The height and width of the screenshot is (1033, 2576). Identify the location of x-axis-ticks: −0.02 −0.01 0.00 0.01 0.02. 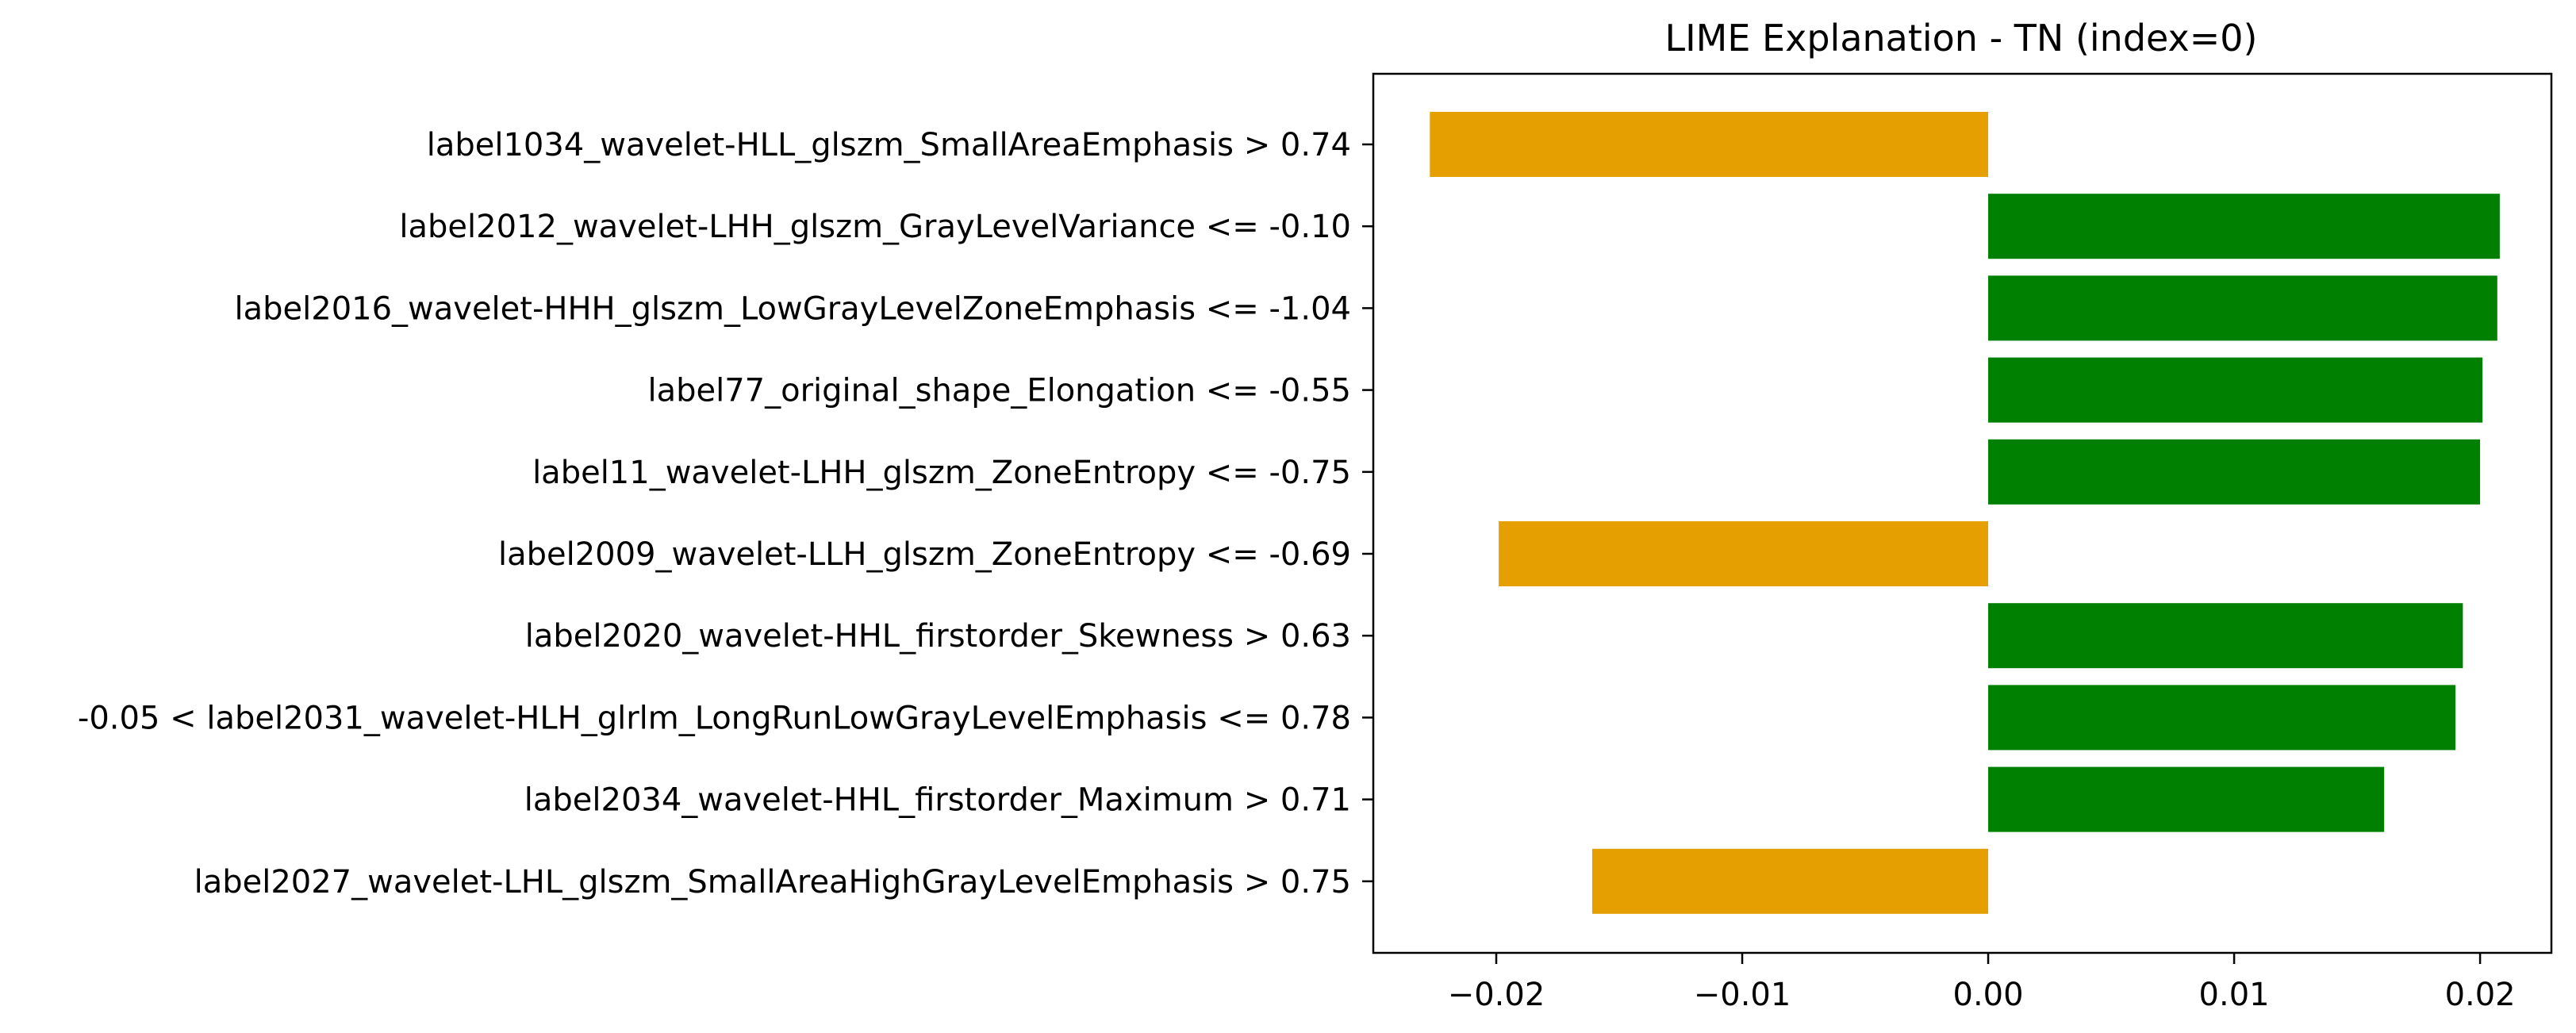
(1982, 983).